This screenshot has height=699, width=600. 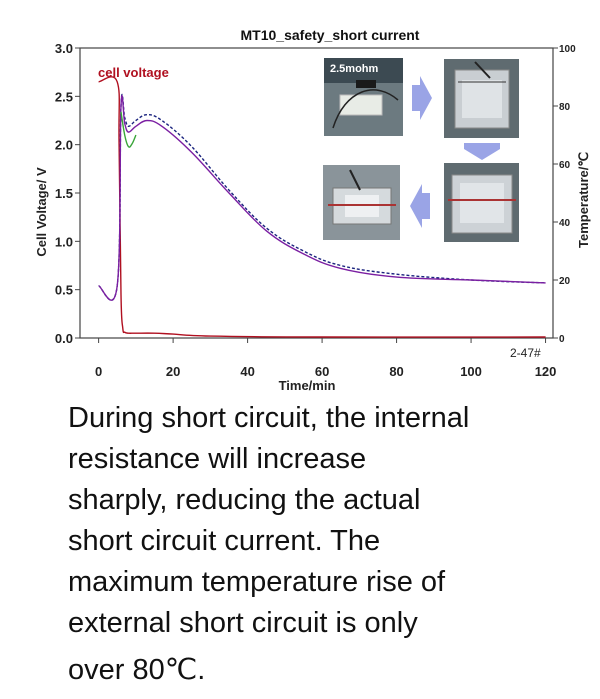 I want to click on x-tick-label: 80, so click(x=396, y=371).